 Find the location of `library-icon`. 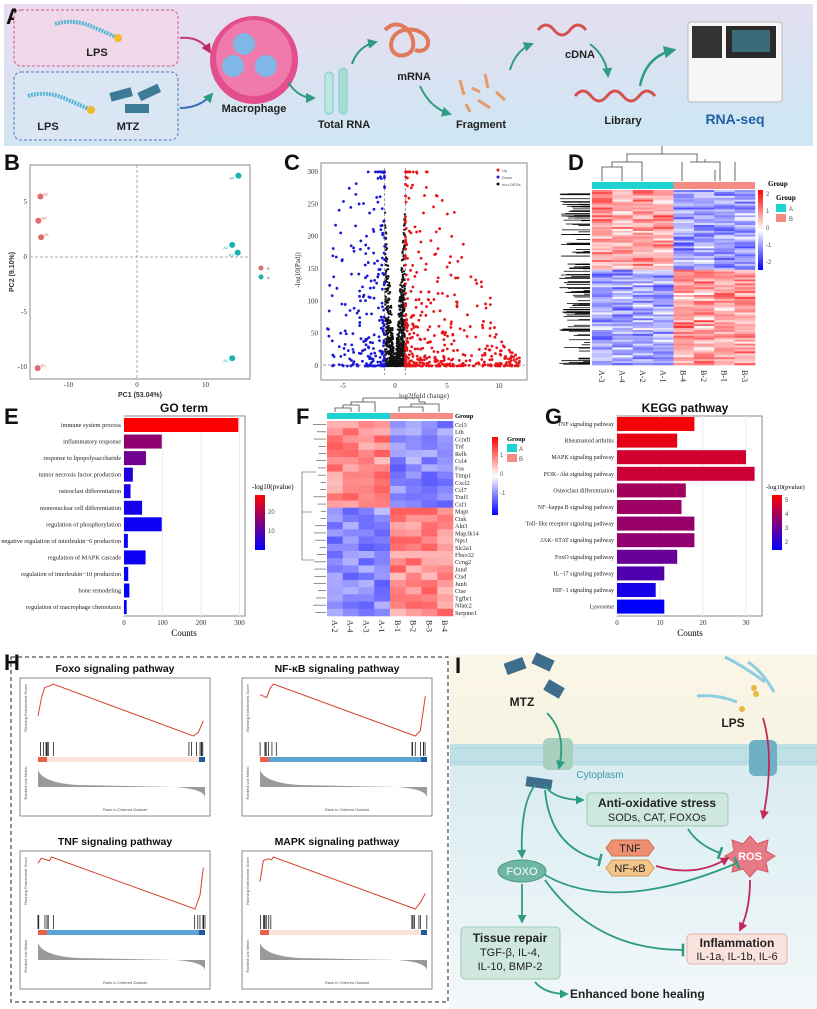

library-icon is located at coordinates (615, 96).